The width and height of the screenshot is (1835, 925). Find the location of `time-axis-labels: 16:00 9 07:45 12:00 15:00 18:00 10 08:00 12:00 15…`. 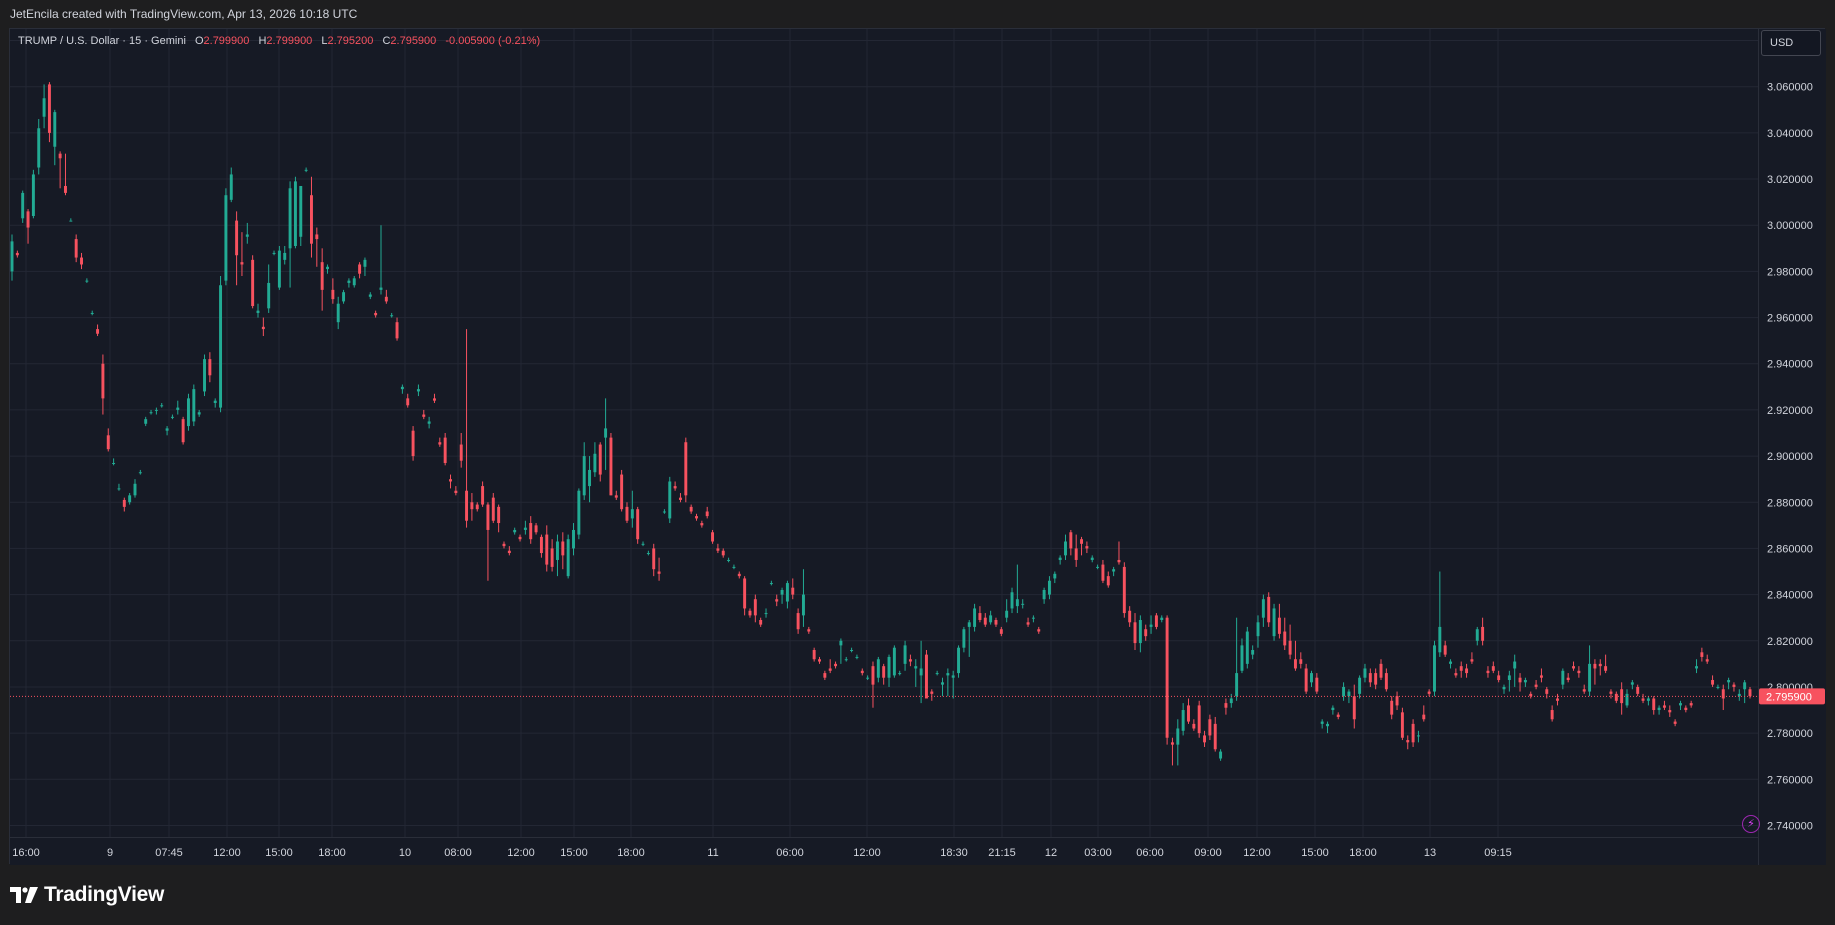

time-axis-labels: 16:00 9 07:45 12:00 15:00 18:00 10 08:00 12:00 15… is located at coordinates (884, 852).